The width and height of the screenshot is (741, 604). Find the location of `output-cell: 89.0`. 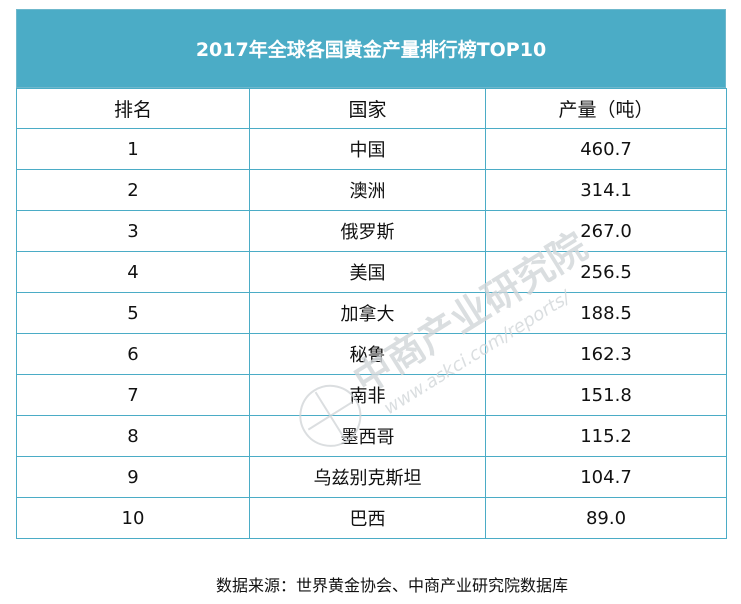

output-cell: 89.0 is located at coordinates (606, 518).